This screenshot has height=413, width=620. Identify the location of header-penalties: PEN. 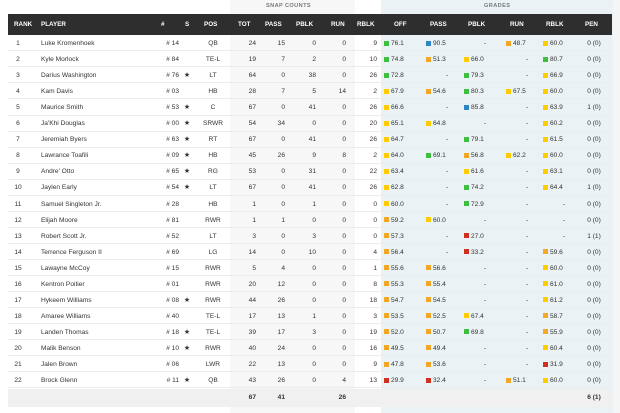
(591, 24).